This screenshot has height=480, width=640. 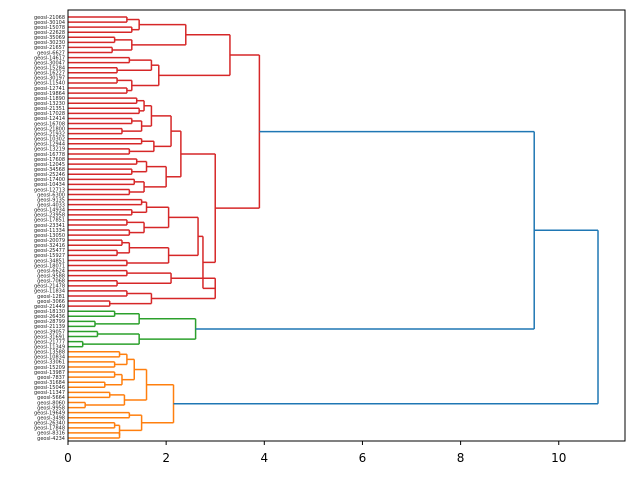 What do you see at coordinates (51, 419) in the screenshot?
I see `leaf-label: geosl-3498` at bounding box center [51, 419].